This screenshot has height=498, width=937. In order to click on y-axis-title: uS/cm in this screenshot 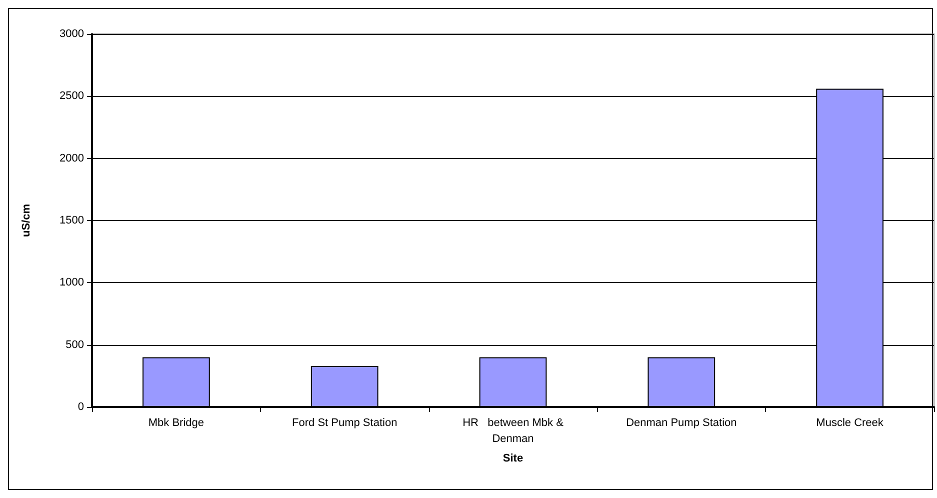, I will do `click(26, 221)`.